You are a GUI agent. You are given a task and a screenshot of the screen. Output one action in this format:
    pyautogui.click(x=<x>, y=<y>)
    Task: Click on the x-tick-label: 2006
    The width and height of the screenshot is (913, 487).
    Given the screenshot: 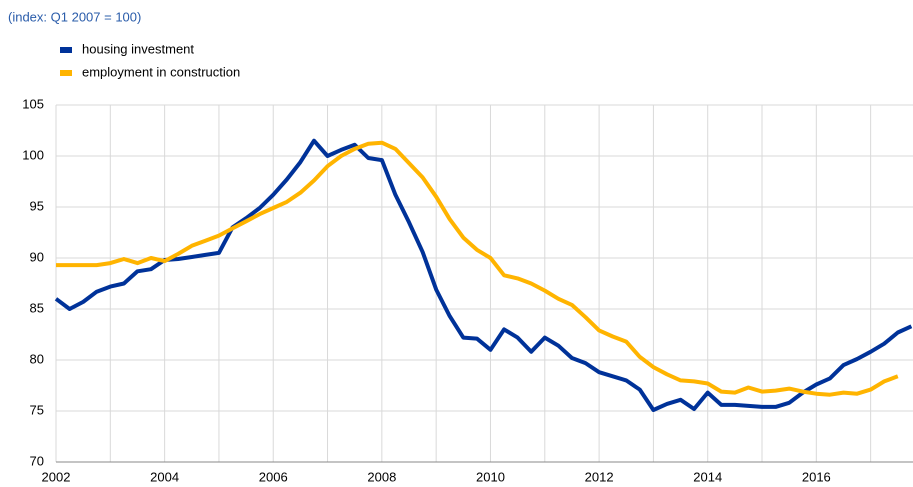 What is the action you would take?
    pyautogui.click(x=273, y=476)
    